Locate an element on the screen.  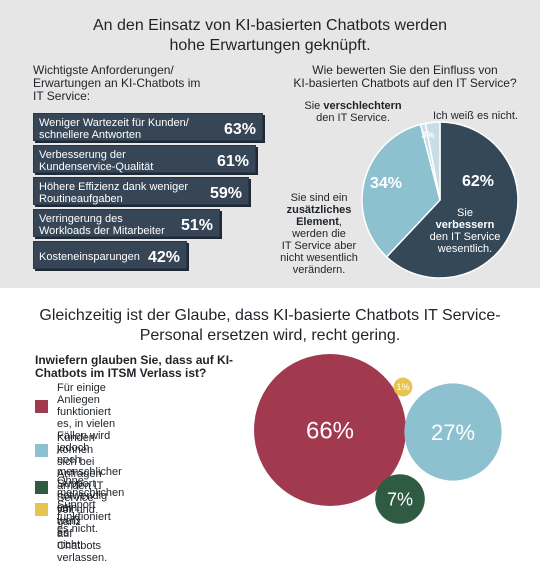
legend-text-line: an den IT Service voll und ganz is located at coordinates (80, 504).